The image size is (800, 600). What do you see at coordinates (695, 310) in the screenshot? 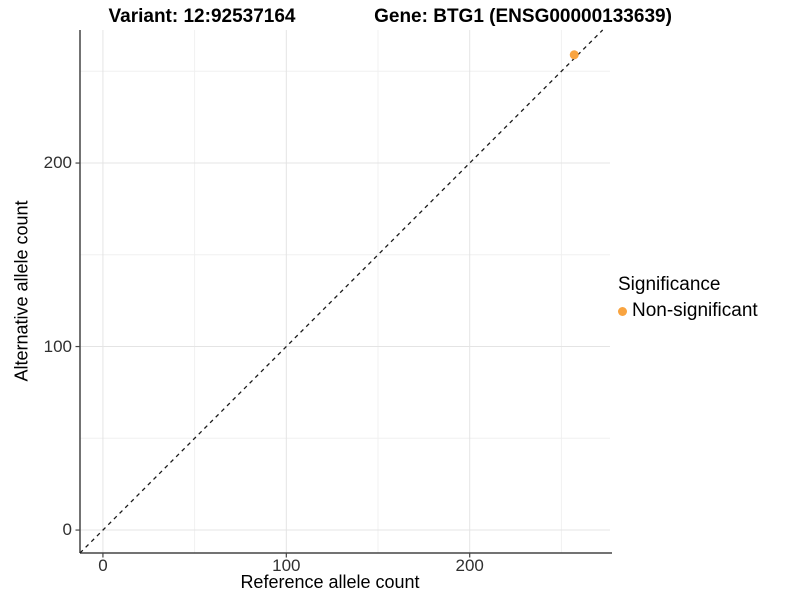
I see `legend-entry-label: Non-significant` at bounding box center [695, 310].